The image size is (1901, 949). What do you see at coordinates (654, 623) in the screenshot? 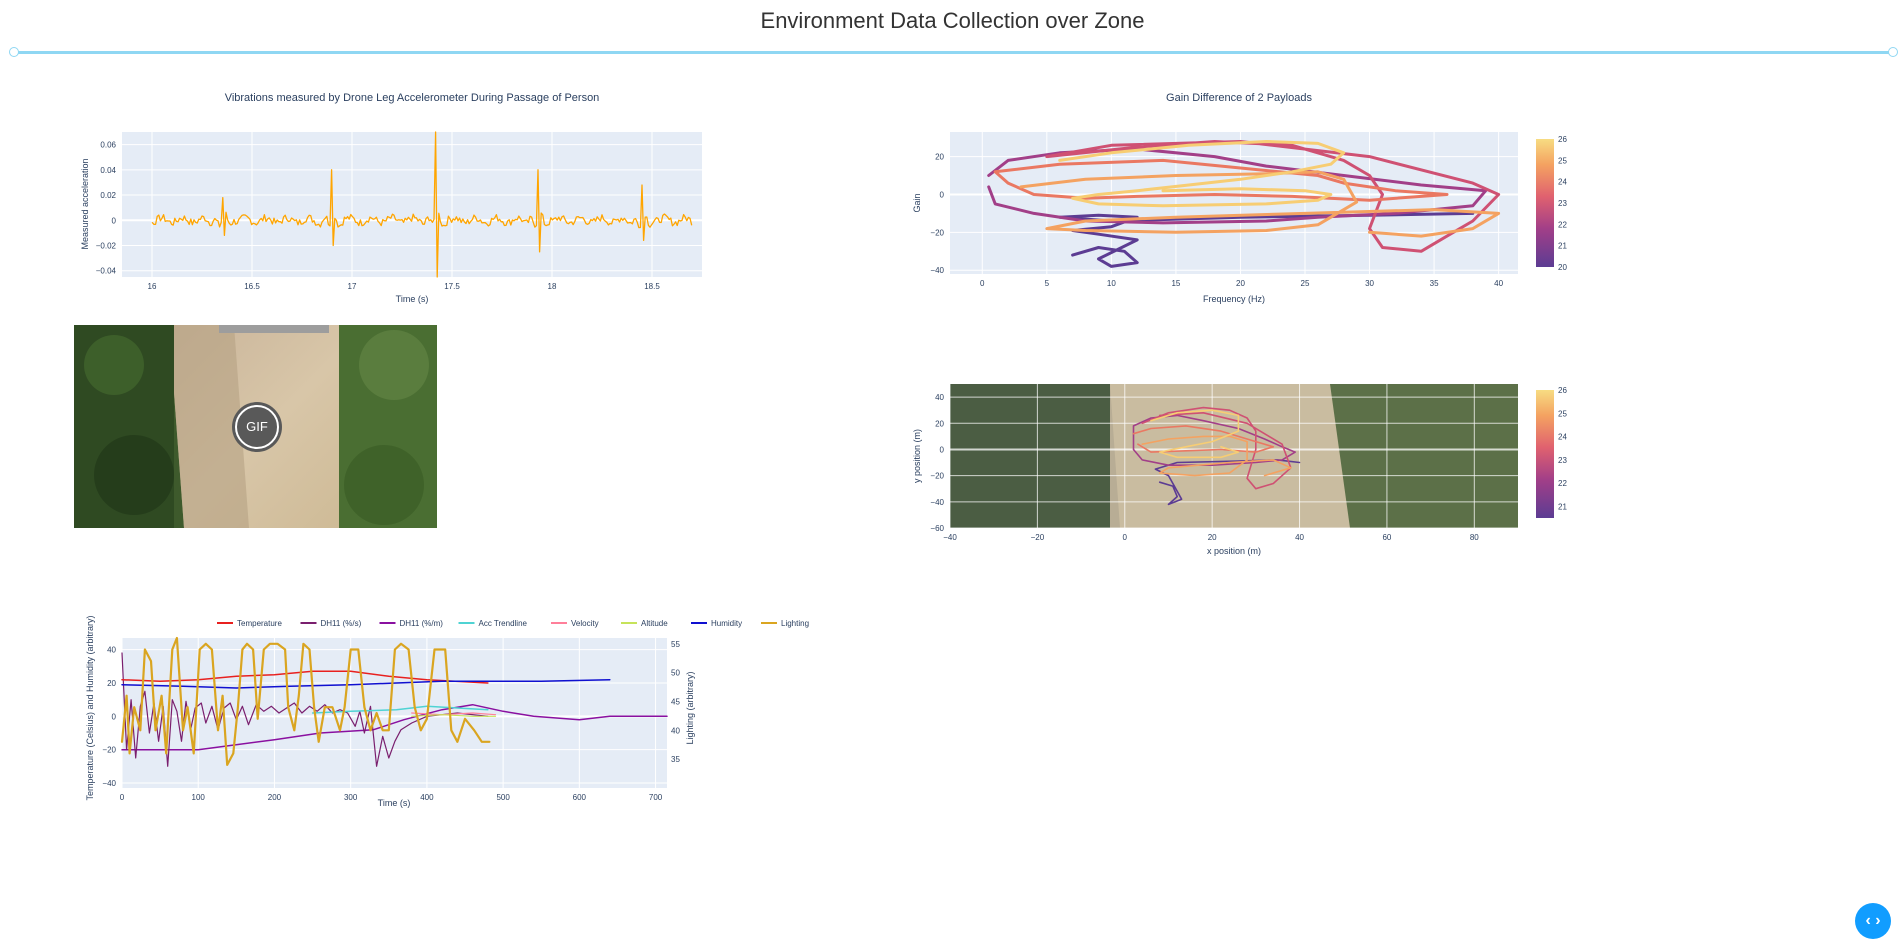
I see `legend-label: Altitude` at bounding box center [654, 623].